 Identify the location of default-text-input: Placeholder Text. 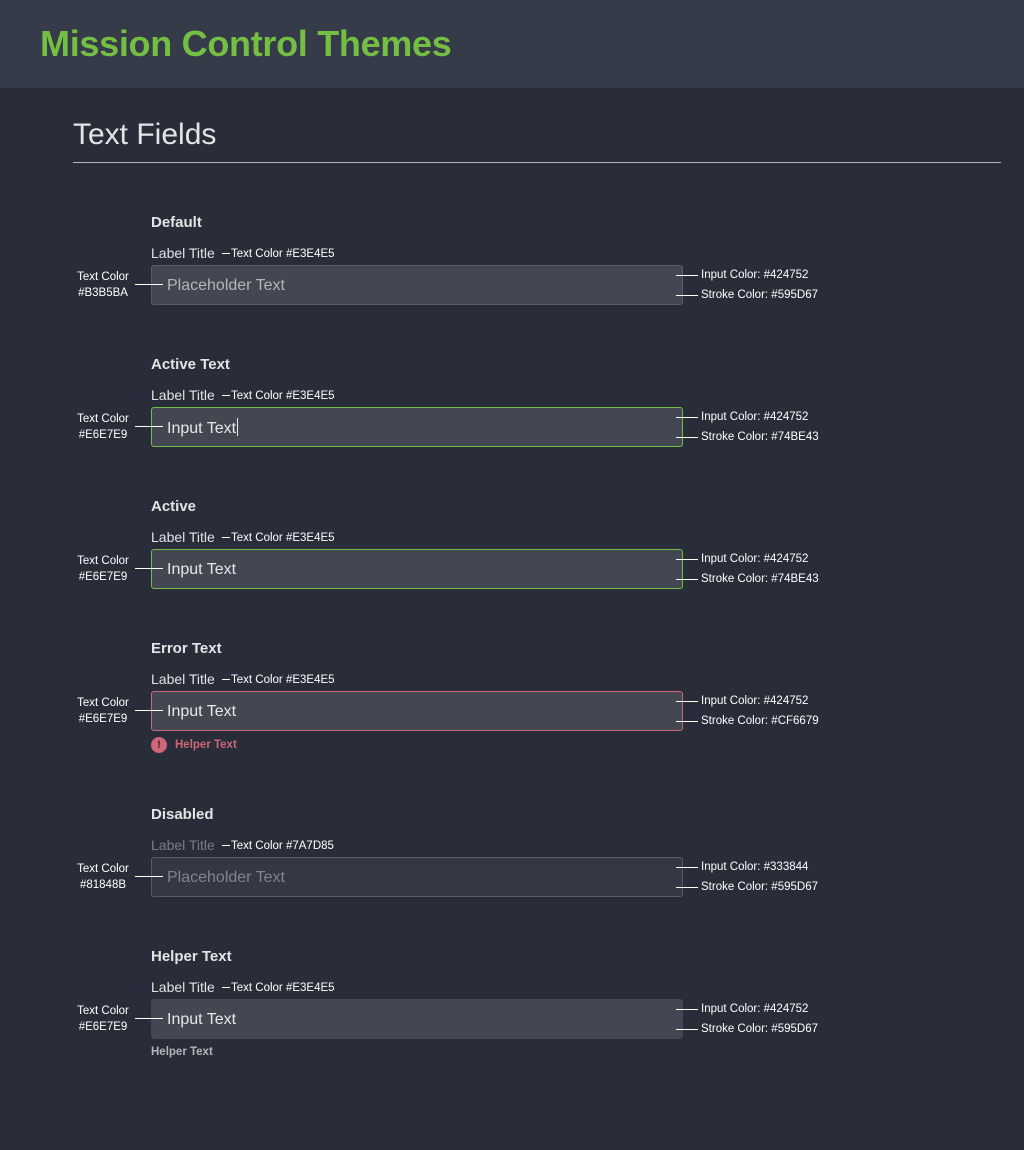
(417, 285).